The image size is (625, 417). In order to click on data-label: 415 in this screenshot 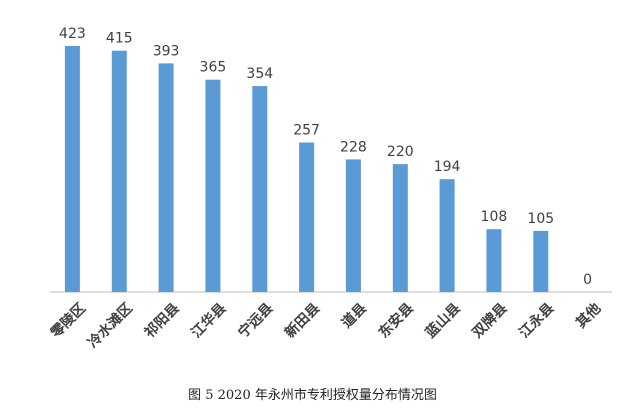, I will do `click(119, 39)`.